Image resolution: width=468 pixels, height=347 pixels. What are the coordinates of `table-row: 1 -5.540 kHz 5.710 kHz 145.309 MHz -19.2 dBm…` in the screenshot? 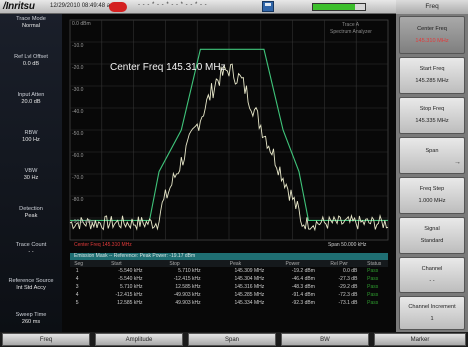 It's located at (229, 271).